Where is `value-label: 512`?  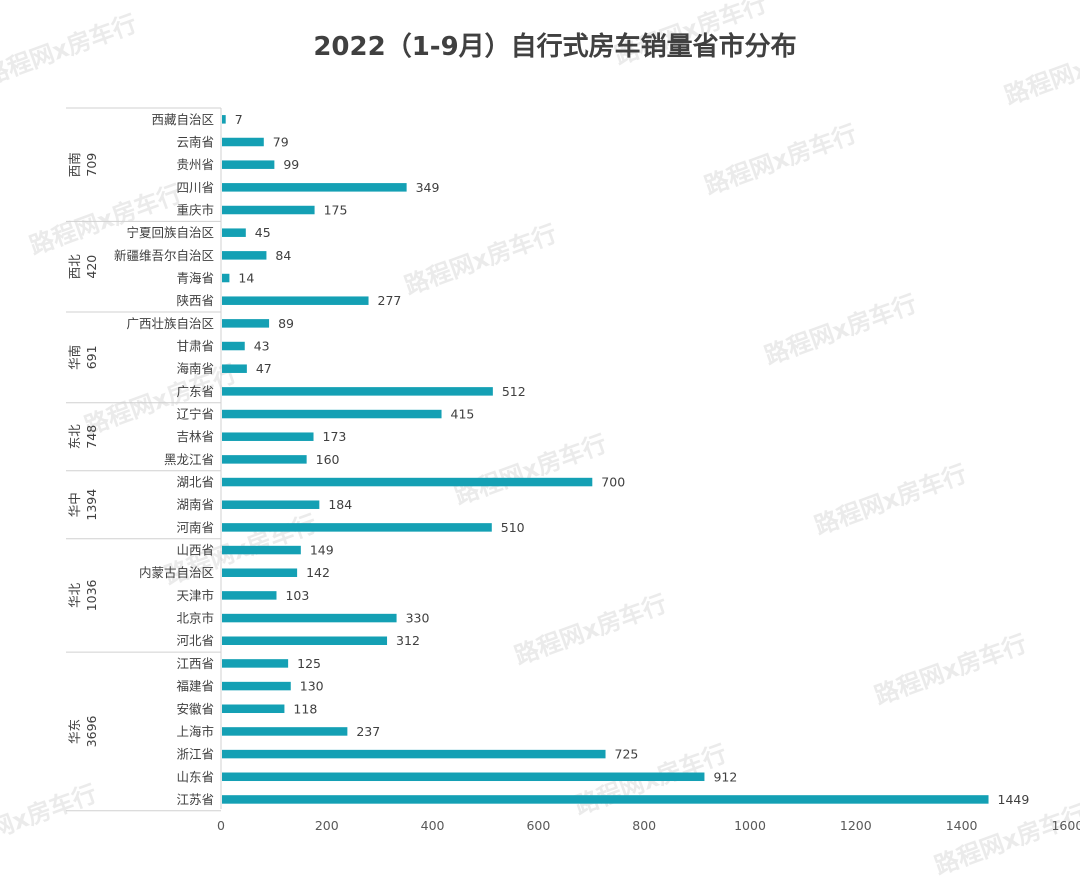 value-label: 512 is located at coordinates (514, 391).